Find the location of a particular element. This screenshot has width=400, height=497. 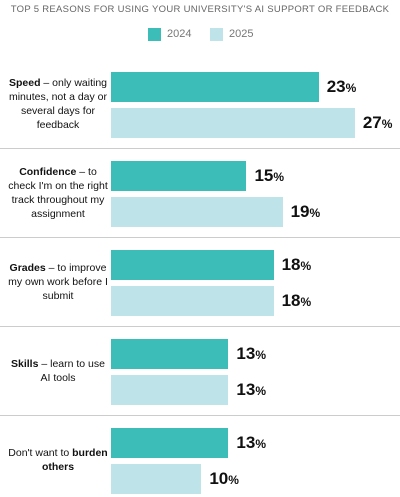

value-label: 23% is located at coordinates (341, 86).